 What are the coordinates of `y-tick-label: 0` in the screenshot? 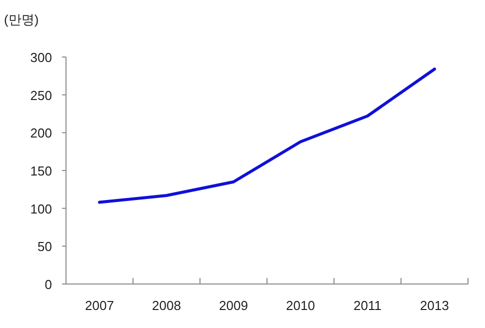 It's located at (48, 284).